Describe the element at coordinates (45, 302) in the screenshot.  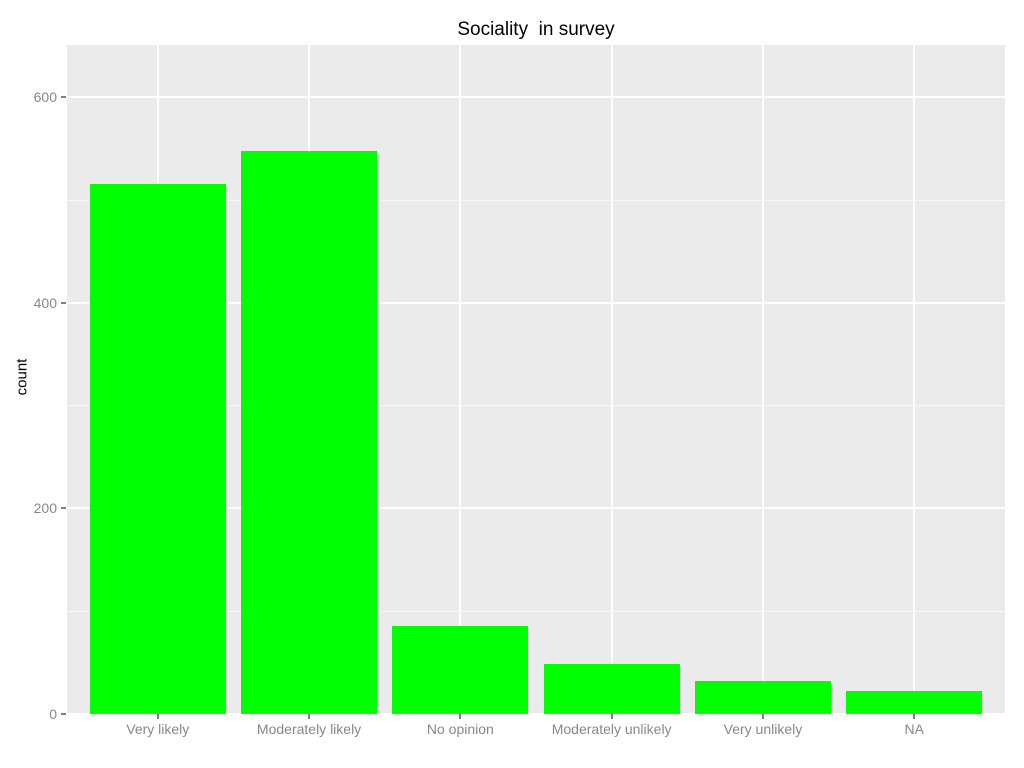
I see `y-tick-label: 400` at that location.